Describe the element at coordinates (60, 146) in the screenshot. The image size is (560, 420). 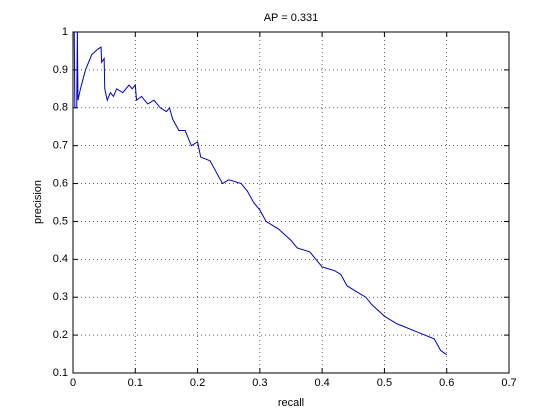
I see `y-tick-label: 0.7` at that location.